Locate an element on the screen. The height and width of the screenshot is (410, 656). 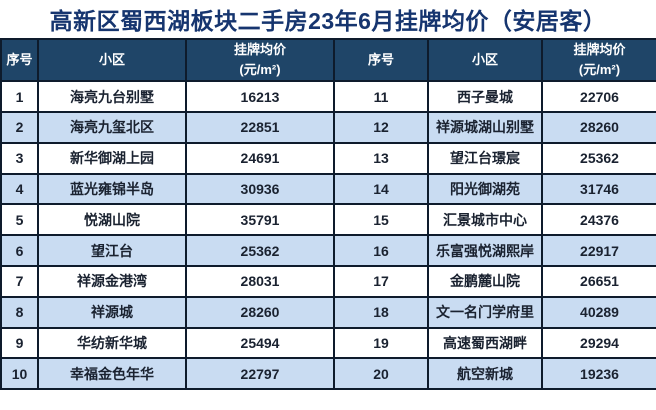
col-header-price-right-line2: (元/m²) is located at coordinates (599, 70).